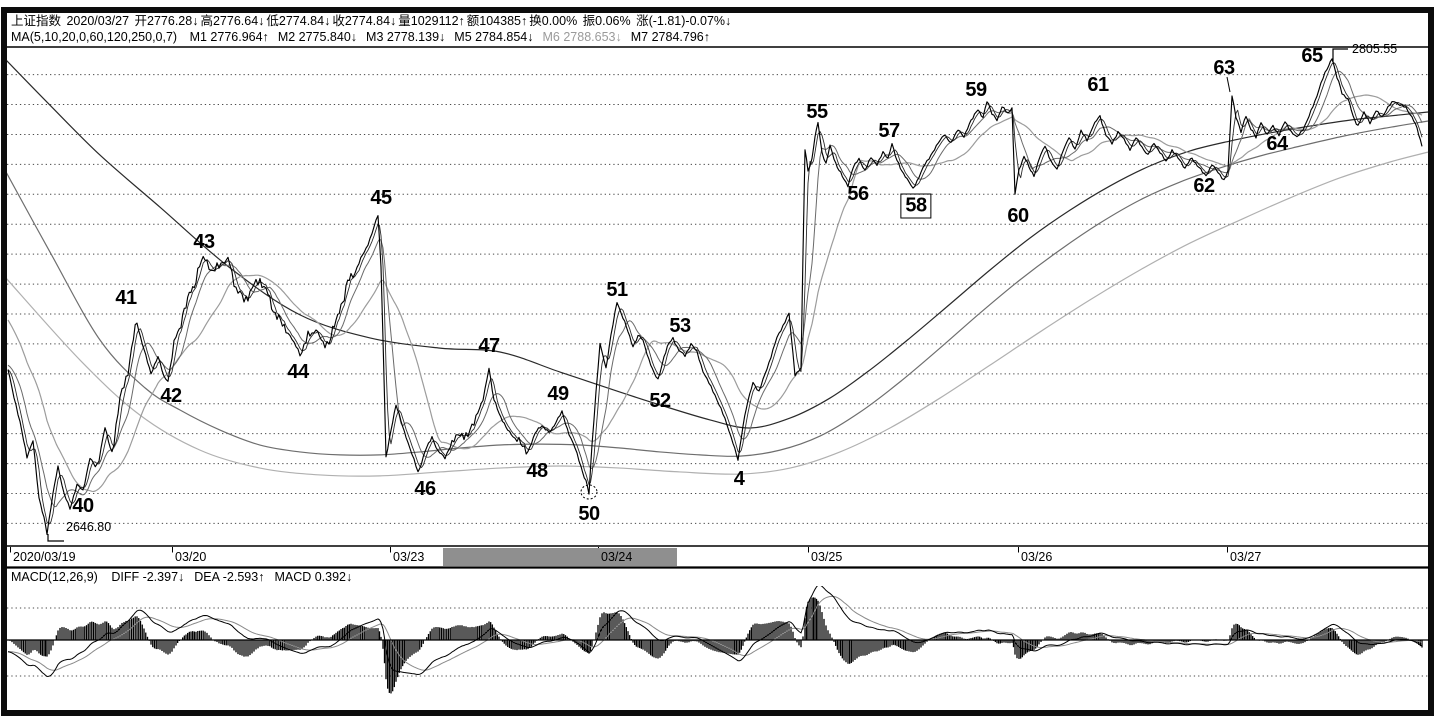 Image resolution: width=1436 pixels, height=725 pixels. Describe the element at coordinates (38, 21) in the screenshot. I see `title-field-0: 上证指数` at that location.